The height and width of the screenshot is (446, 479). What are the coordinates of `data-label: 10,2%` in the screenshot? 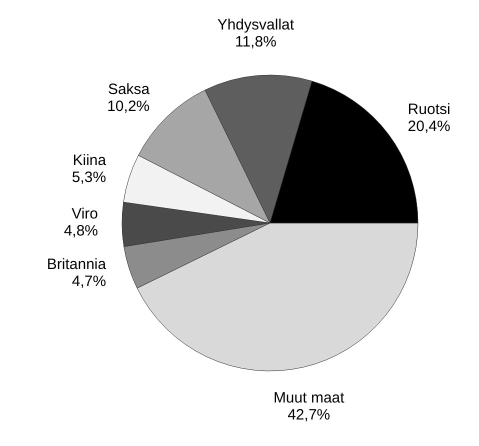 It's located at (128, 107).